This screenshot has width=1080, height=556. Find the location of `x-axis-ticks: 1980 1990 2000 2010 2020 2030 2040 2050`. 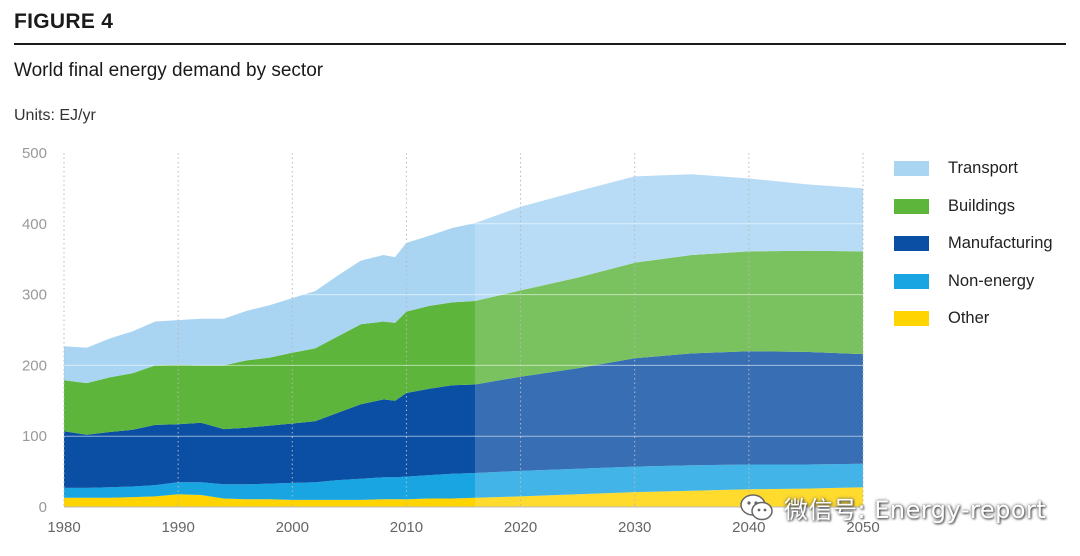

x-axis-ticks: 1980 1990 2000 2010 2020 2030 2040 2050 is located at coordinates (463, 527).